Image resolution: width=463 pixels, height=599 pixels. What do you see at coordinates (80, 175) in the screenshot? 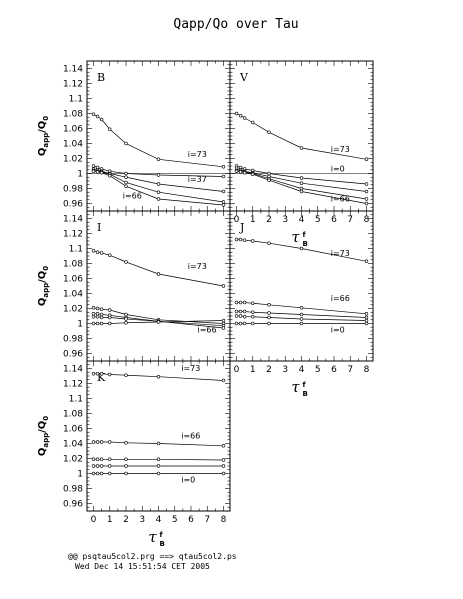
I see `y-tick-label: 1` at bounding box center [80, 175].